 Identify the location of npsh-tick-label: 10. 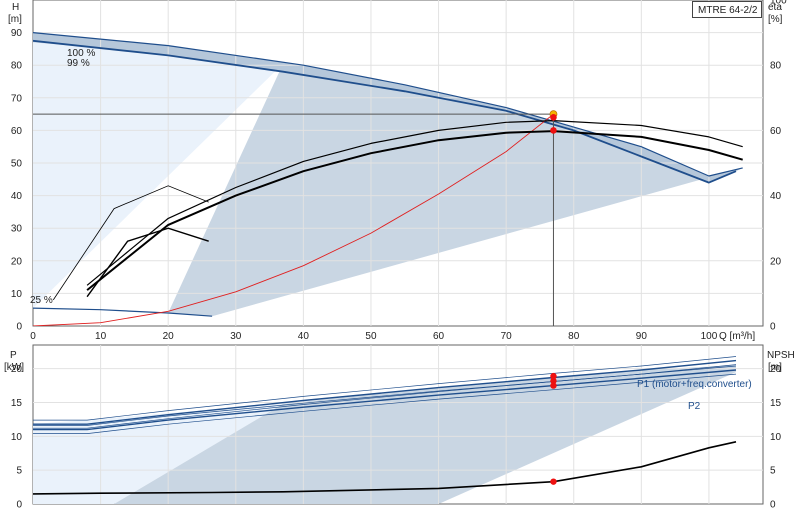
(776, 437).